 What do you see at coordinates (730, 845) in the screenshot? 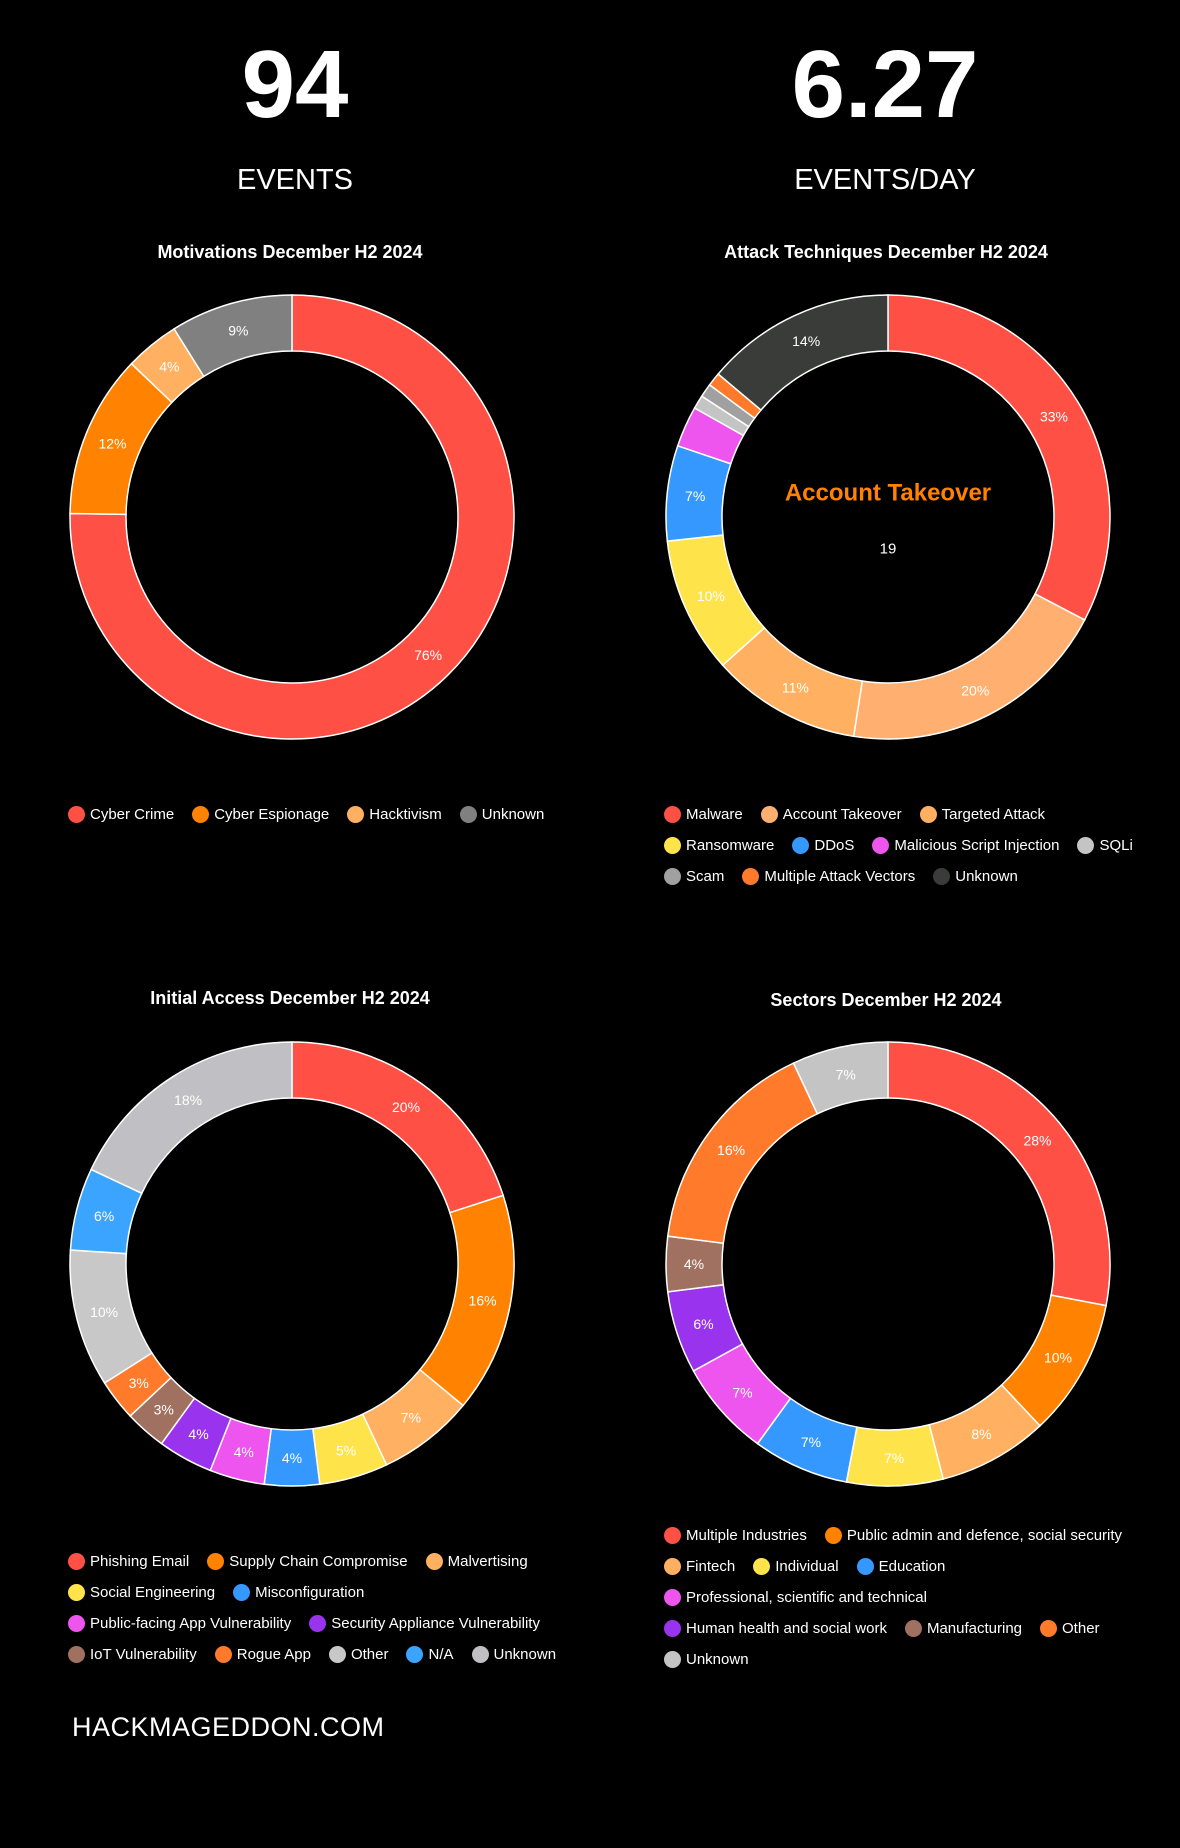
I see `legend-label: Ransomware` at bounding box center [730, 845].